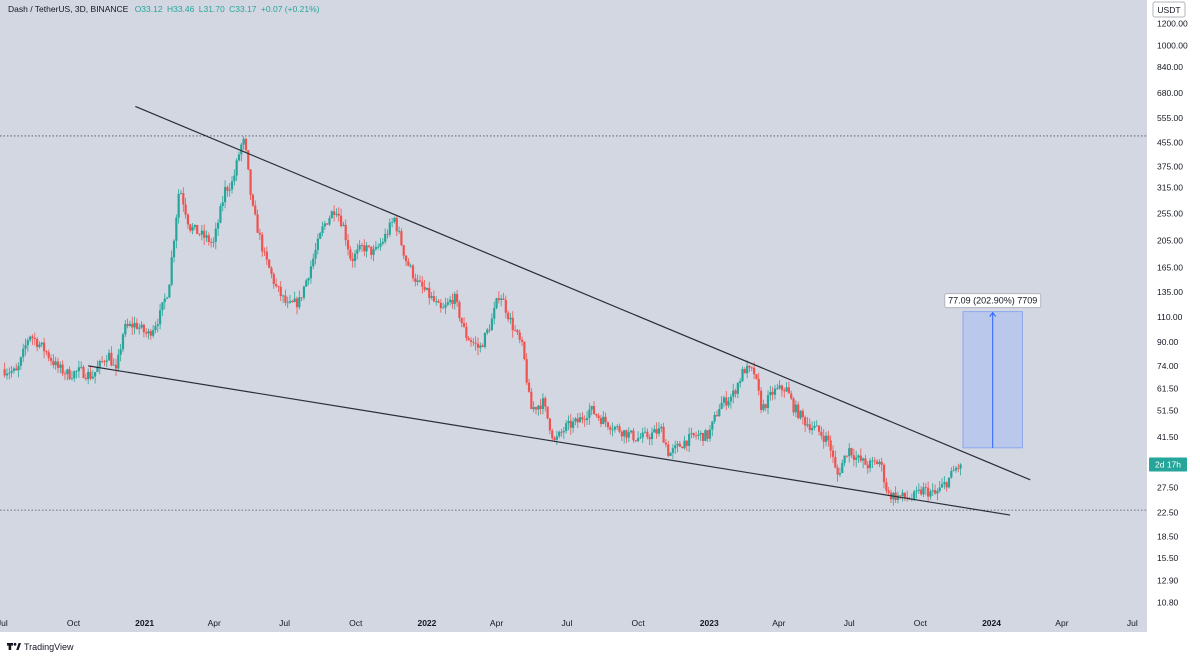  Describe the element at coordinates (1170, 292) in the screenshot. I see `price-tick-label: 135.00` at that location.